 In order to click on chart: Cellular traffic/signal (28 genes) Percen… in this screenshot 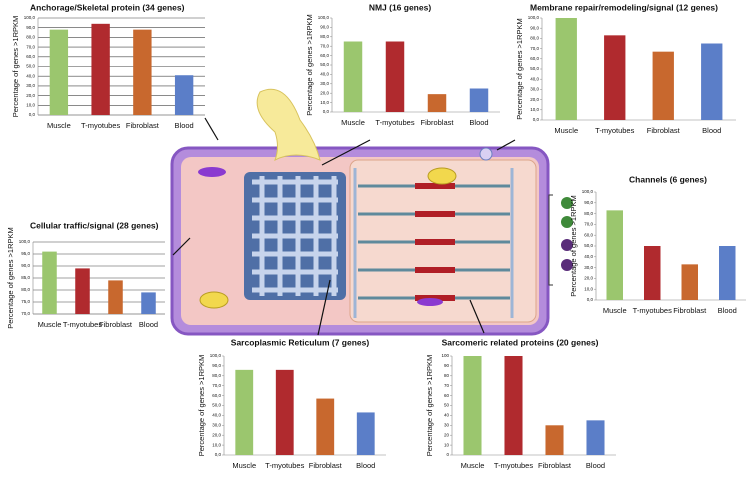, I will do `click(85, 274)`.